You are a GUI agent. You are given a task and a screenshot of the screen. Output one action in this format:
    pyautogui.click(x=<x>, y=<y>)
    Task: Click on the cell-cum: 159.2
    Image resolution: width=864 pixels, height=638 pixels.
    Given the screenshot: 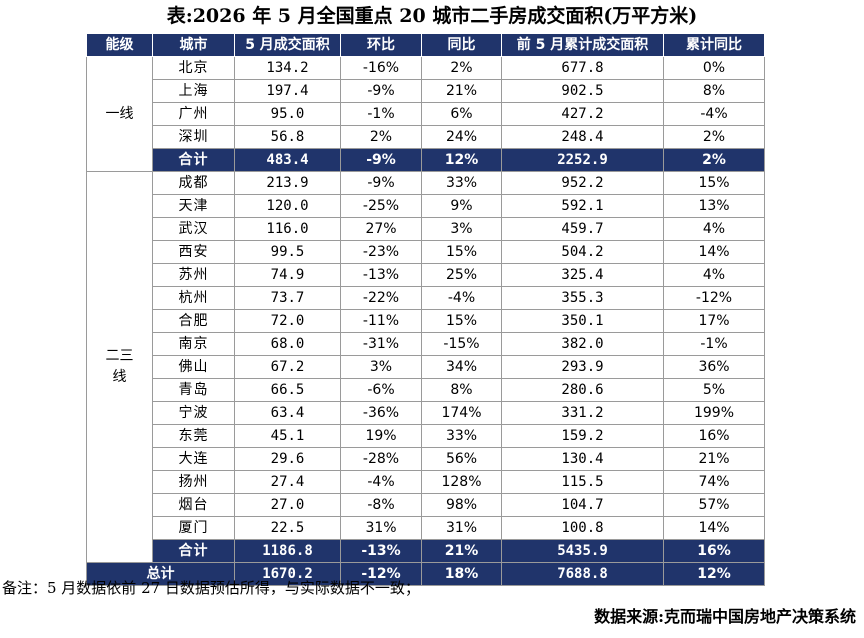 What is the action you would take?
    pyautogui.click(x=582, y=436)
    